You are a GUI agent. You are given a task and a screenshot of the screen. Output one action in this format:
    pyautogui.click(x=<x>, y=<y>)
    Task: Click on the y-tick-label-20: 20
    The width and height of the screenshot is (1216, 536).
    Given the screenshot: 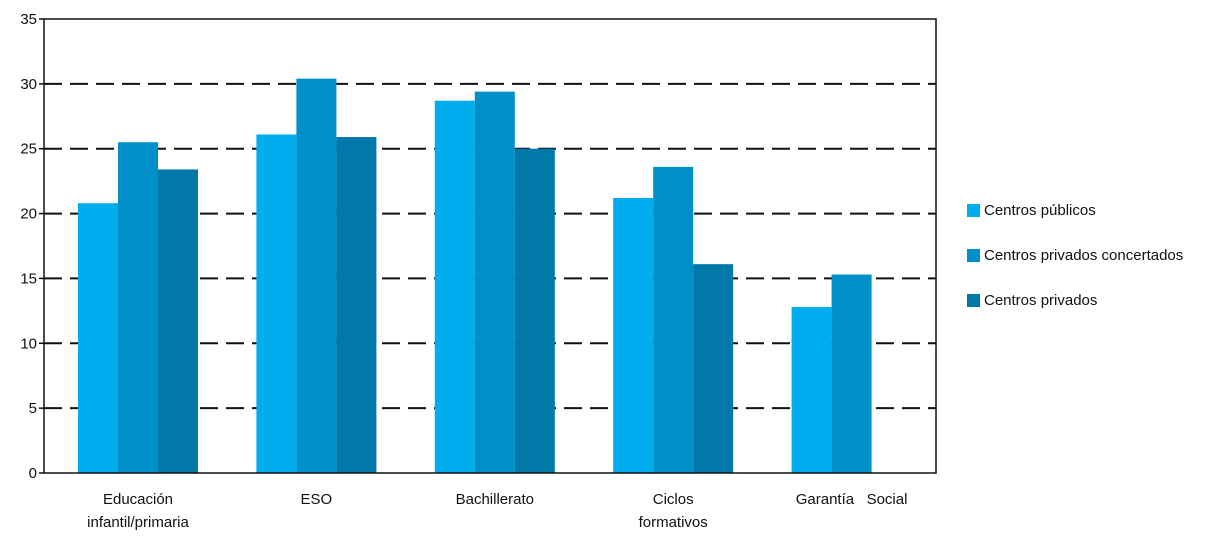 What is the action you would take?
    pyautogui.click(x=28, y=214)
    